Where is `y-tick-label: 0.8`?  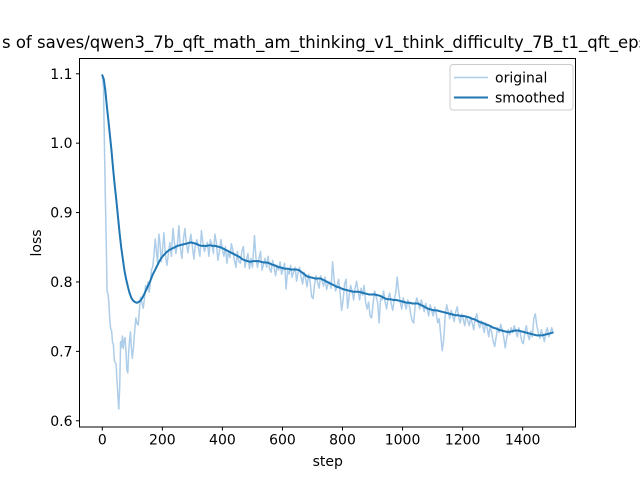 y-tick-label: 0.8 is located at coordinates (61, 283).